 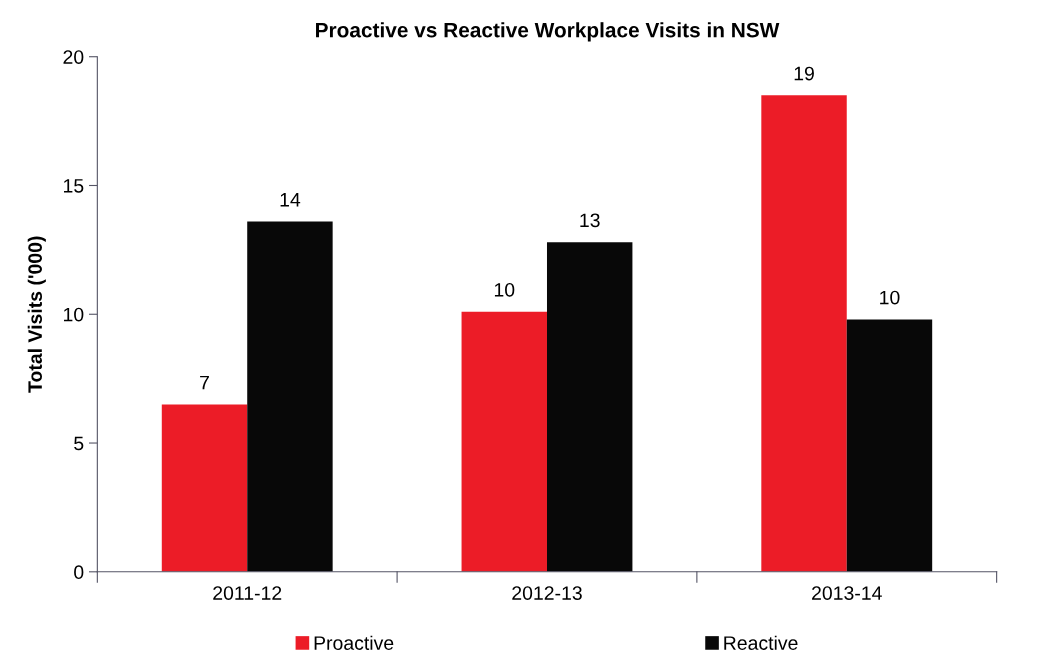 I want to click on data-label: 7, so click(x=204, y=382).